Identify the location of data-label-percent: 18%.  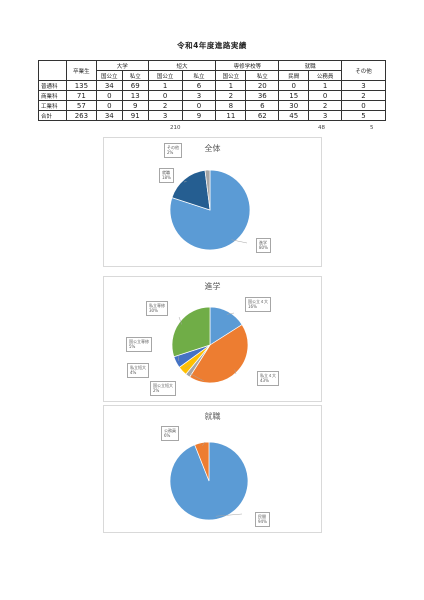
(166, 178).